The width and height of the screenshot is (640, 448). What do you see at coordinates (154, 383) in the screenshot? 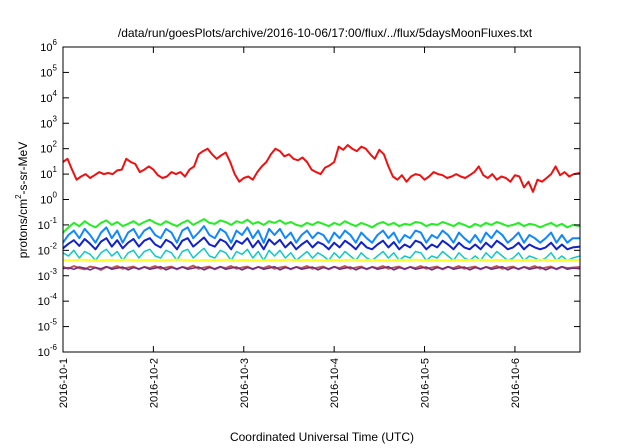
I see `x-tick-label: 2016-10-2` at bounding box center [154, 383].